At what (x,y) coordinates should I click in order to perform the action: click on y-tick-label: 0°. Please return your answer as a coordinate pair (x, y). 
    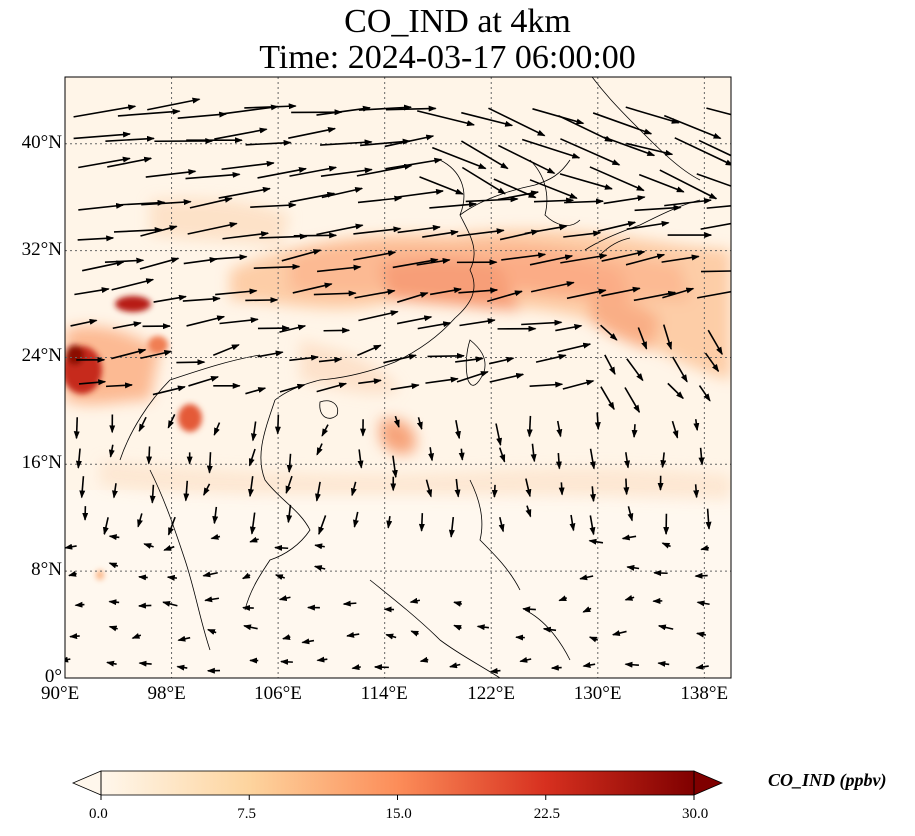
    Looking at the image, I should click on (53, 676).